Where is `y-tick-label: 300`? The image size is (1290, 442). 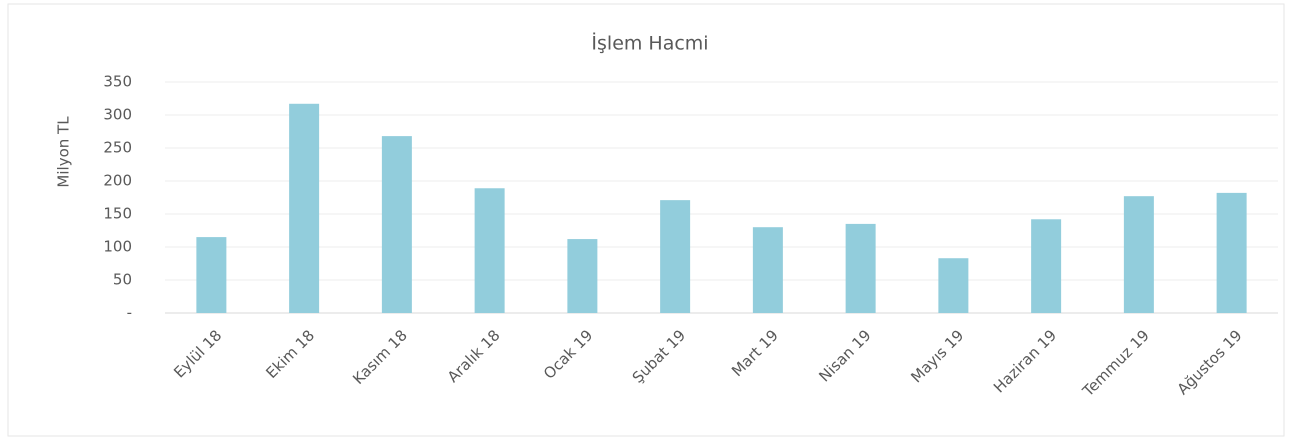 y-tick-label: 300 is located at coordinates (117, 115).